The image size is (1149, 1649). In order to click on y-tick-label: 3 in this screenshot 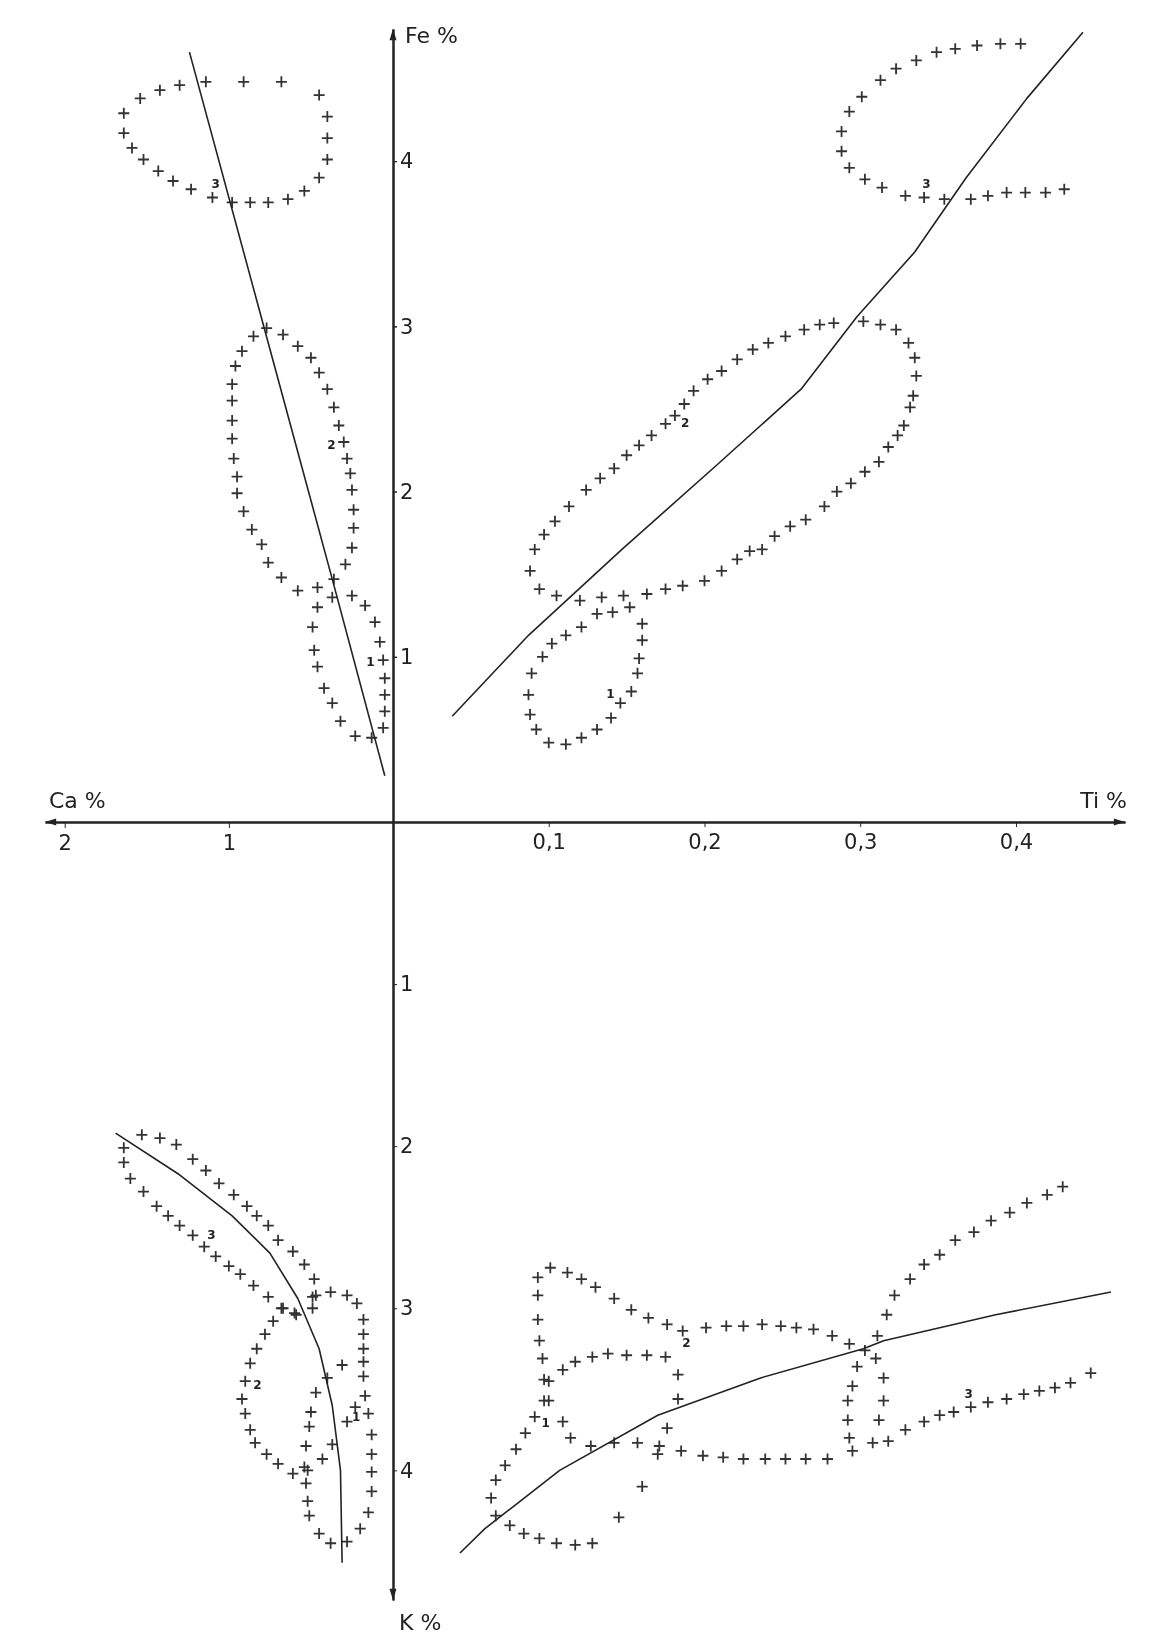, I will do `click(407, 326)`.